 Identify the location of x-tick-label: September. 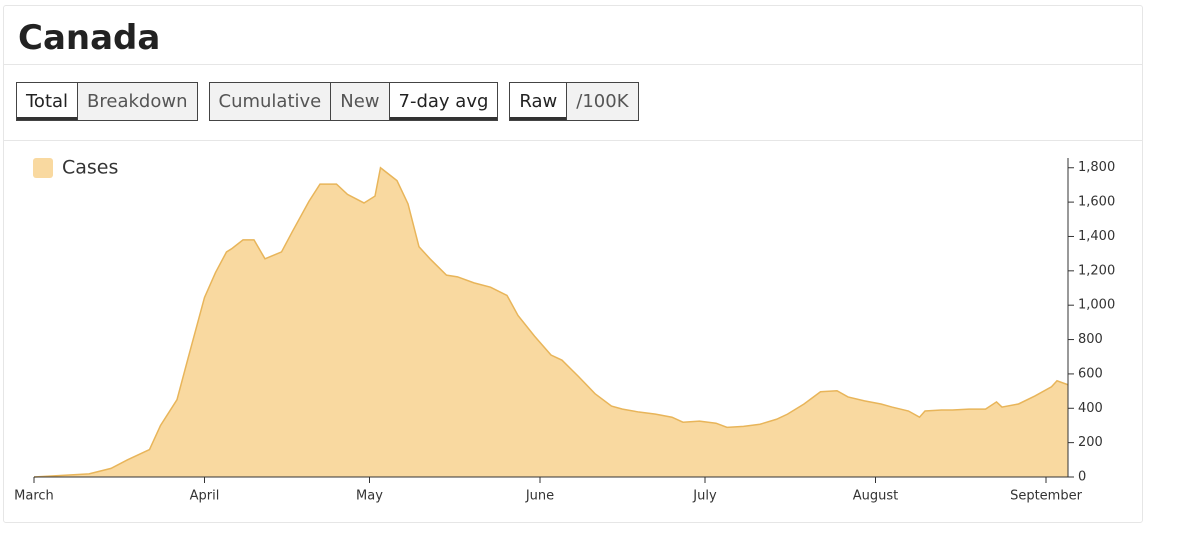
(1046, 496).